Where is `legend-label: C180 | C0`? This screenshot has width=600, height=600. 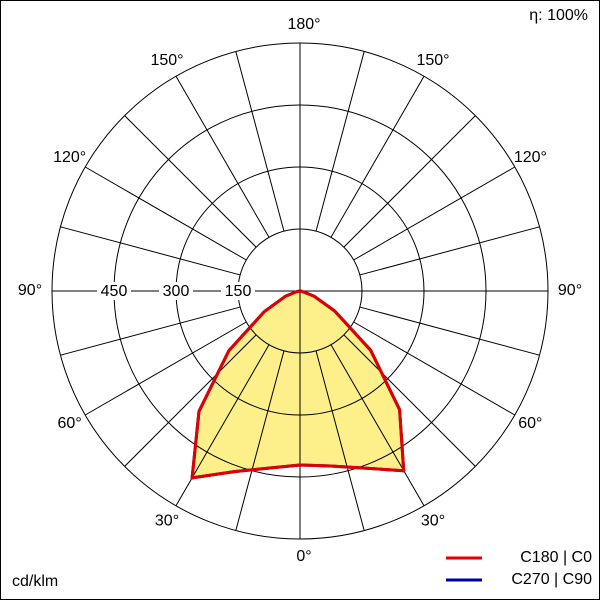 legend-label: C180 | C0 is located at coordinates (556, 557).